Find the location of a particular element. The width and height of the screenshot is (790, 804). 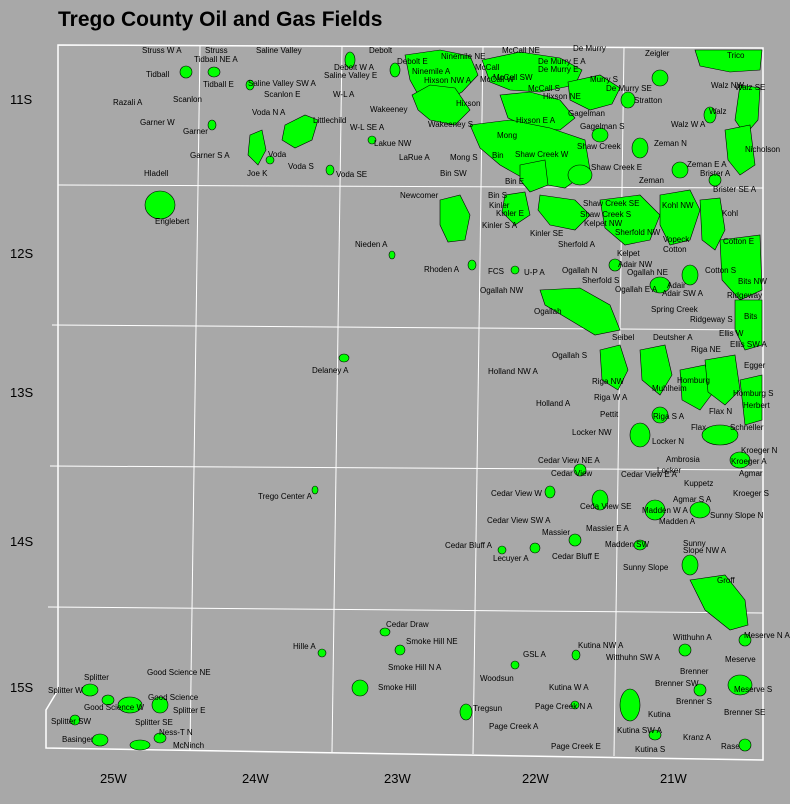

field-label: Holland A is located at coordinates (553, 403).